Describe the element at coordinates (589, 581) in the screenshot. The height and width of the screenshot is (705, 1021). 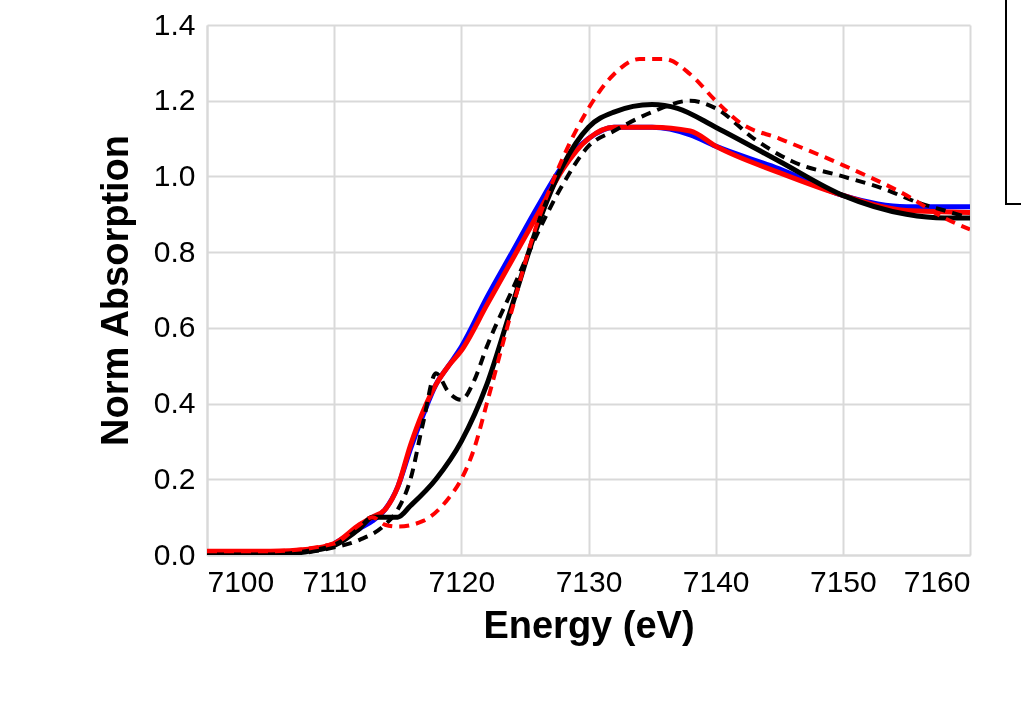
I see `x-tick-label: 7130` at that location.